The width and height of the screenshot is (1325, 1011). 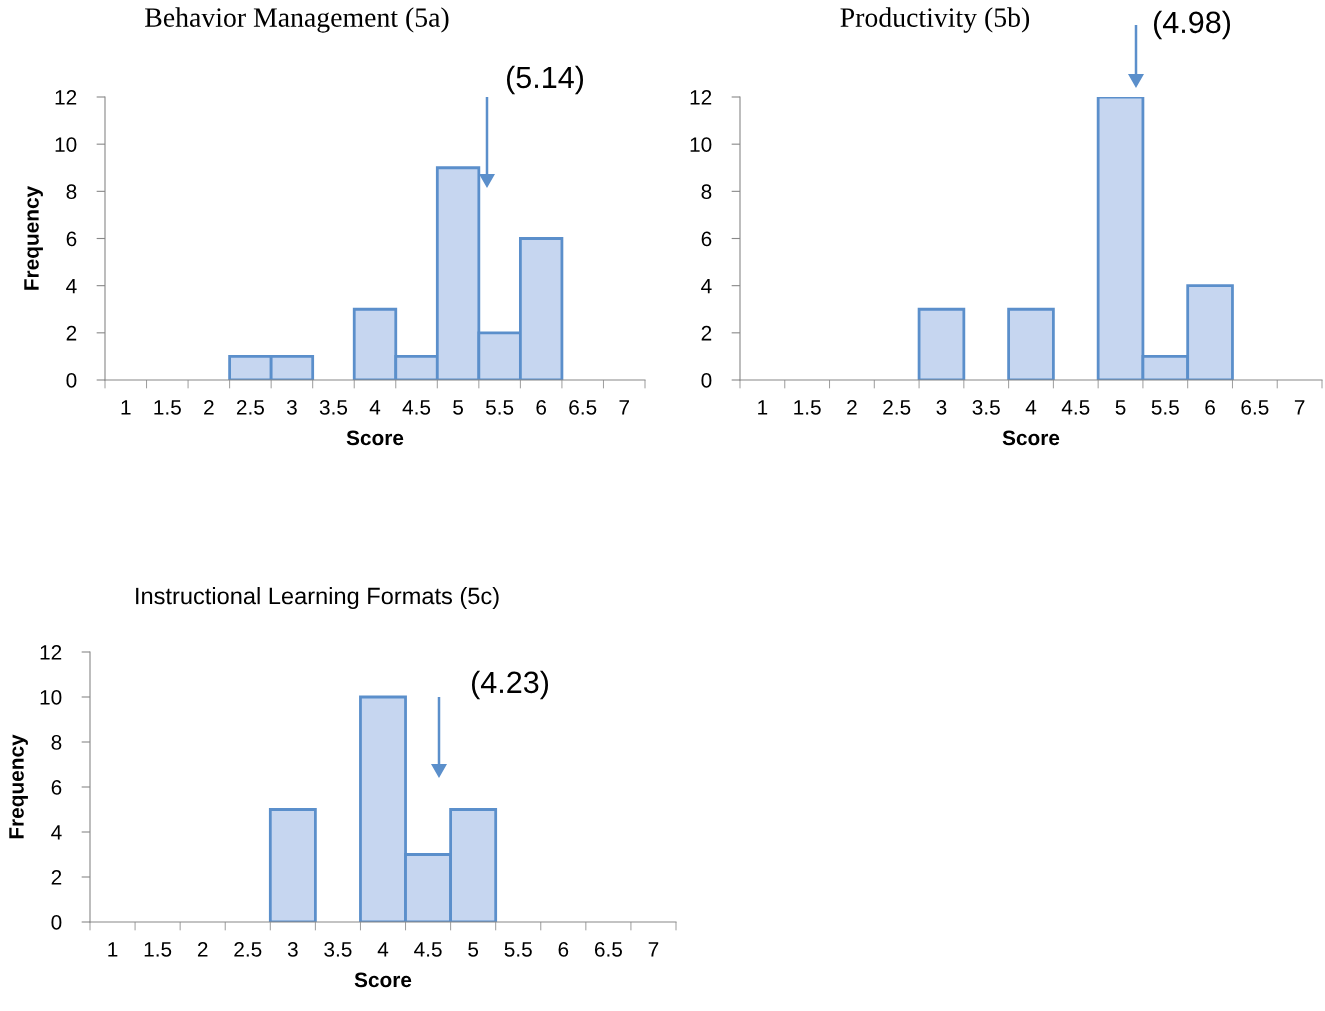 I want to click on chart-title: Instructional Learning Formats (5c), so click(x=317, y=598).